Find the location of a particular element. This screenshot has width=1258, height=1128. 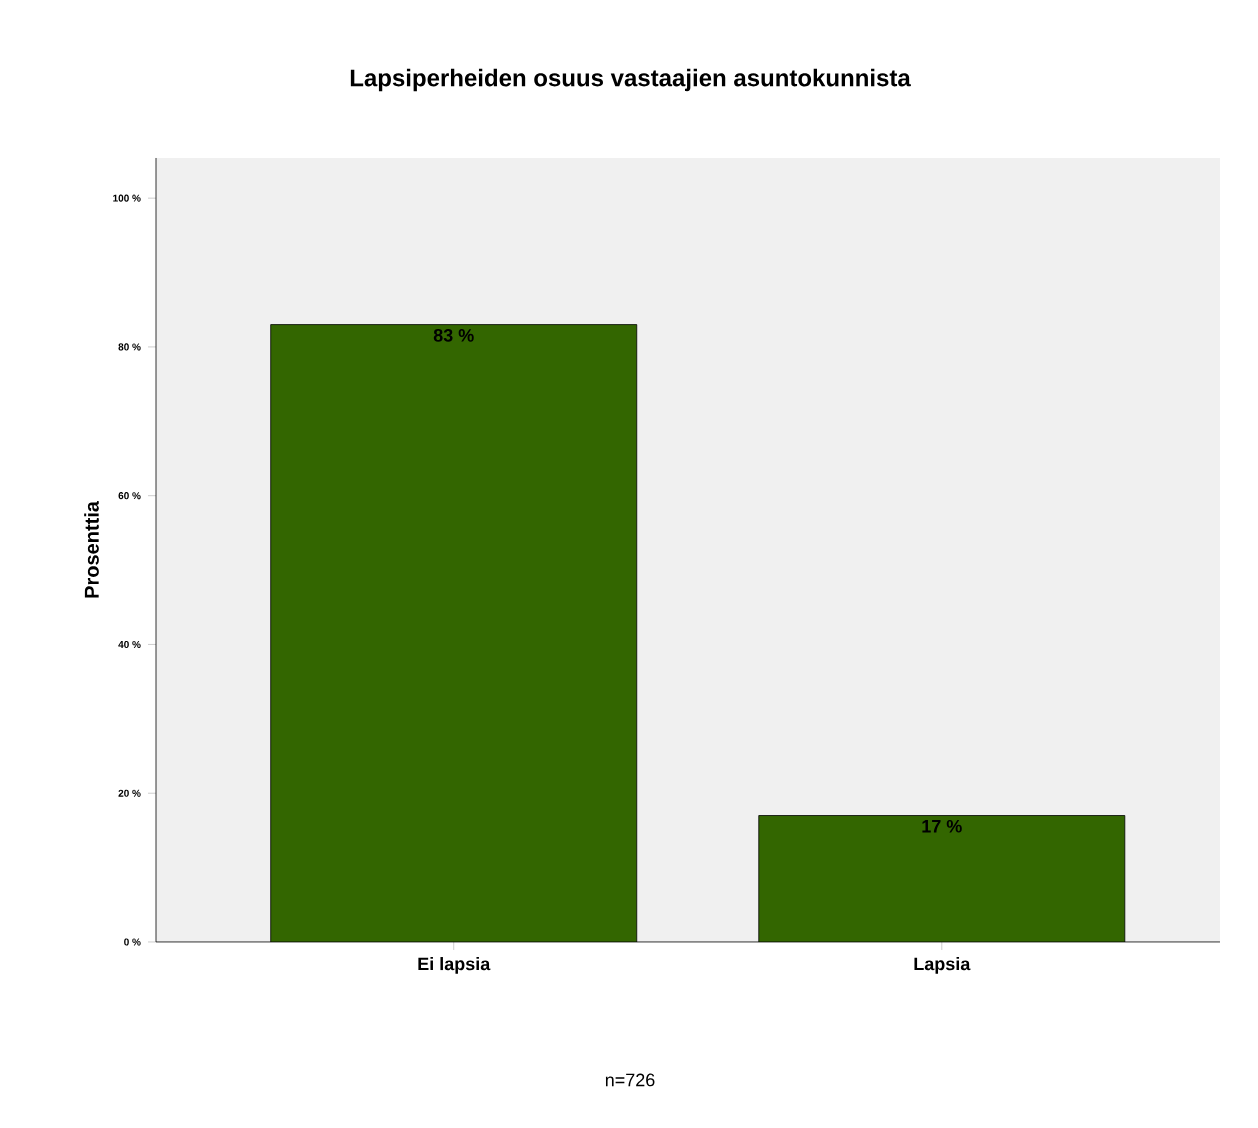

x-tick-label: Ei lapsia is located at coordinates (454, 965).